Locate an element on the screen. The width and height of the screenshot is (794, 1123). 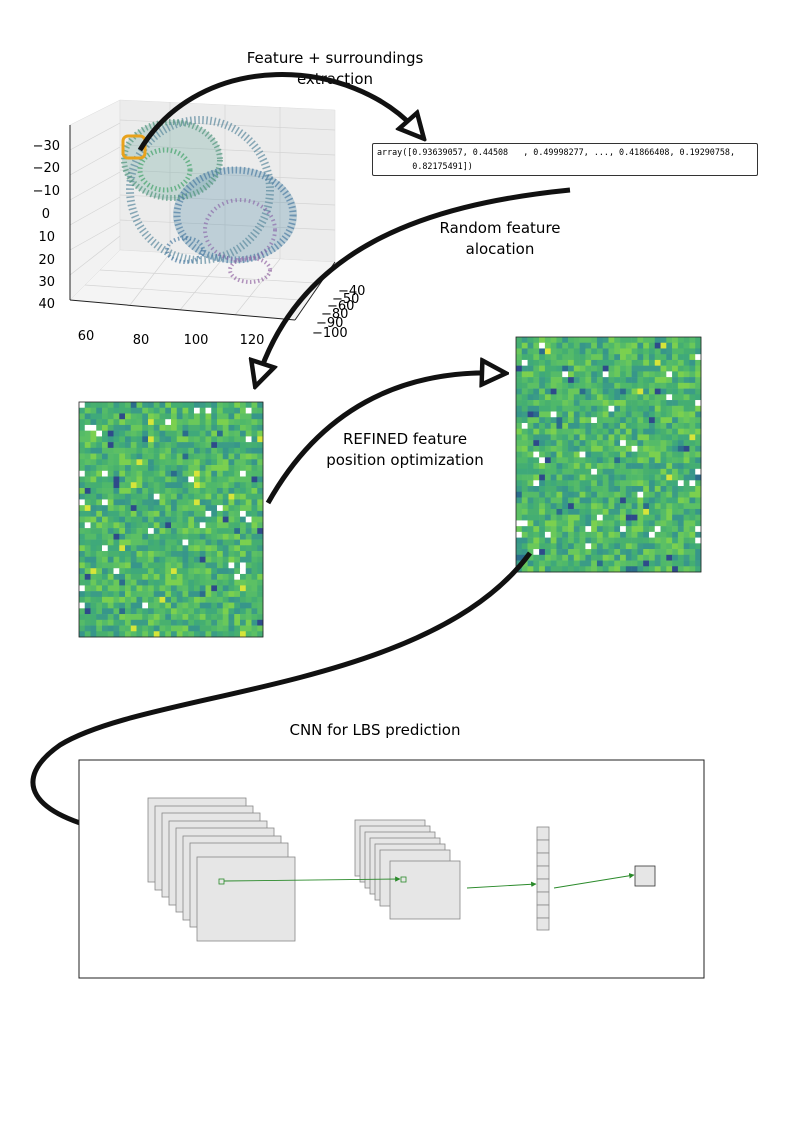
cnn-conv-connection is located at coordinates (312, 879).